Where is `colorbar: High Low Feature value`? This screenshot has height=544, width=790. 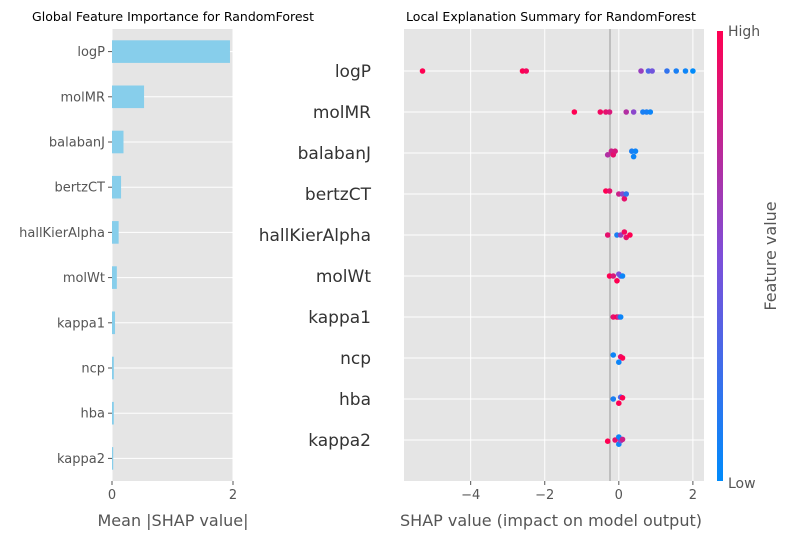
colorbar: High Low Feature value is located at coordinates (748, 258).